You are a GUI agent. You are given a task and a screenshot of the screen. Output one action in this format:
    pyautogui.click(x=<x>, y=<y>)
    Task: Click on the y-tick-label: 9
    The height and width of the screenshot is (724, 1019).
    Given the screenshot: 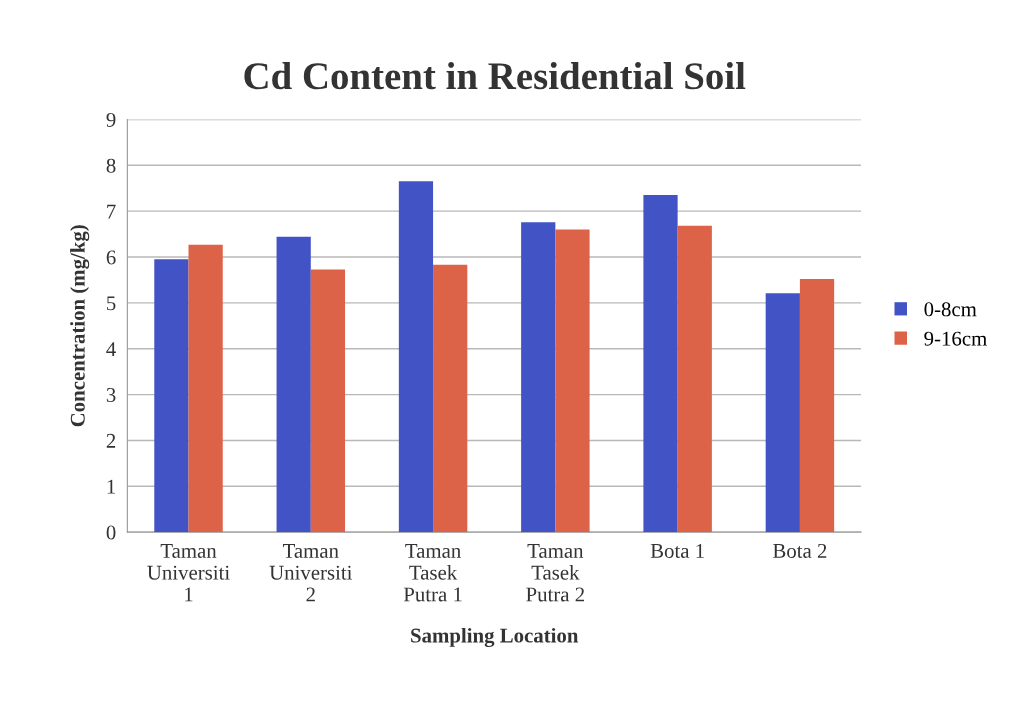 What is the action you would take?
    pyautogui.click(x=111, y=119)
    